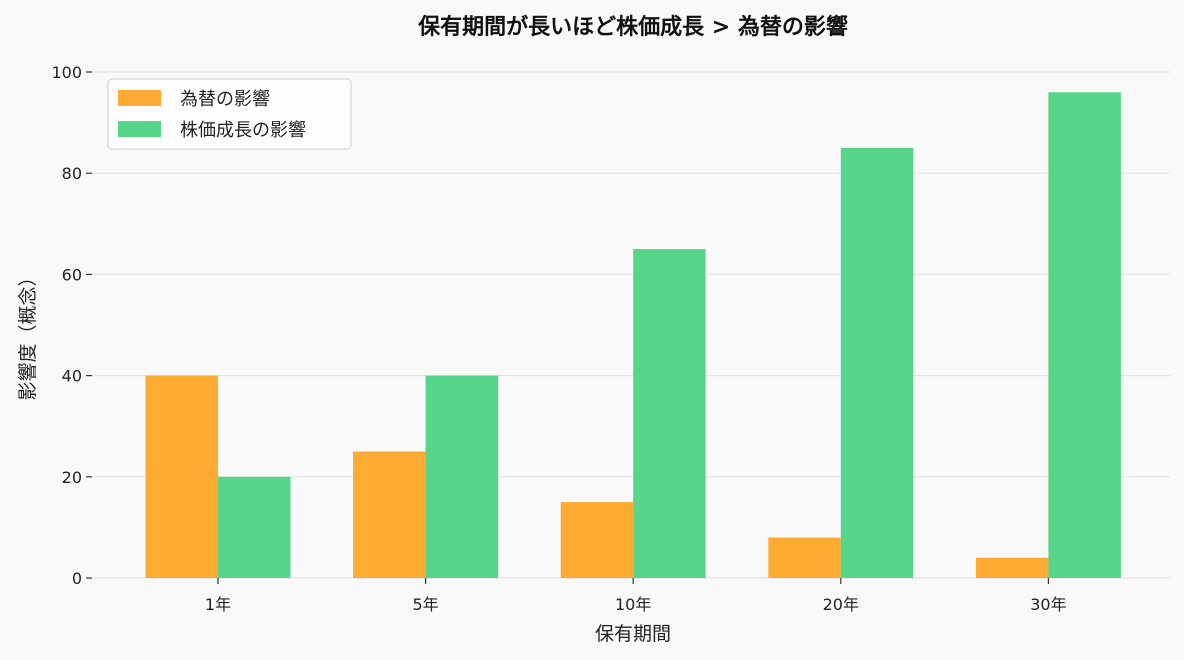 The height and width of the screenshot is (660, 1184). Describe the element at coordinates (72, 173) in the screenshot. I see `y-tick-label: 80` at that location.